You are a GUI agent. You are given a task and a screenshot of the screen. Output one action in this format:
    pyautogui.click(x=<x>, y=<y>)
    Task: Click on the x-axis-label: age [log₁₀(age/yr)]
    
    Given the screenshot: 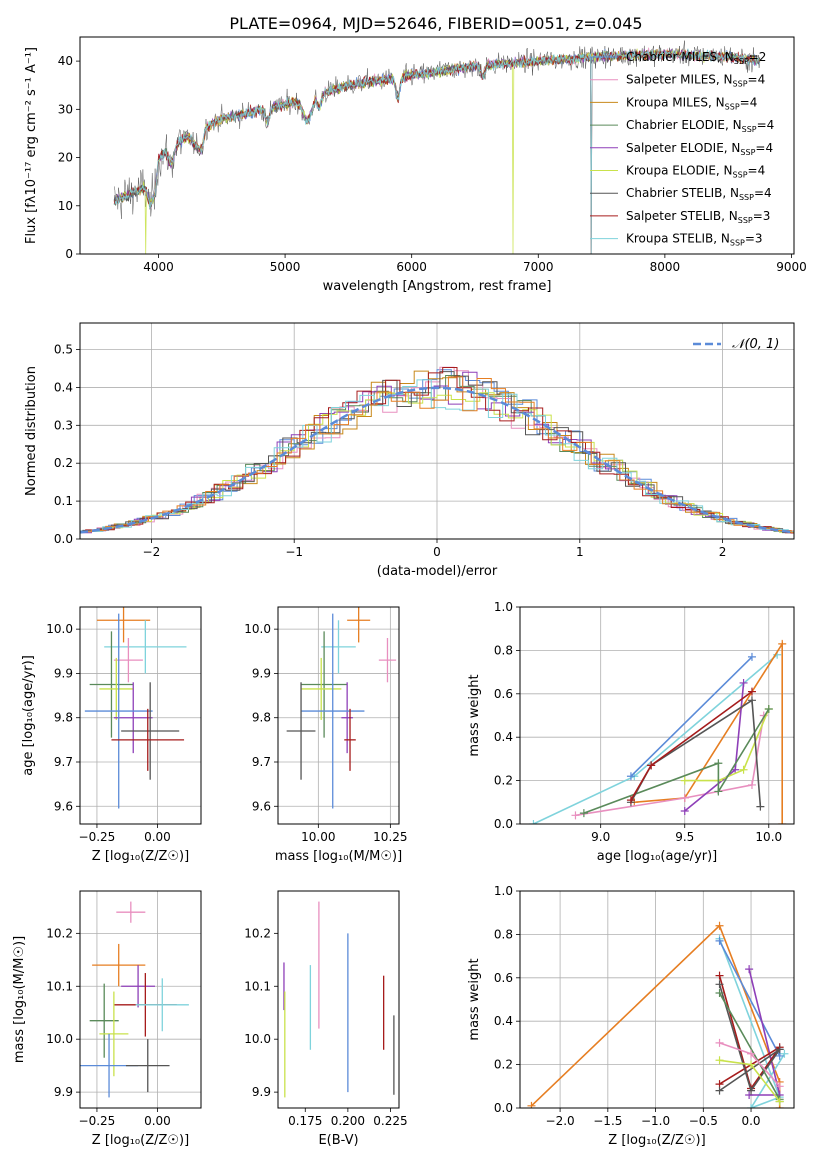 What is the action you would take?
    pyautogui.click(x=657, y=856)
    